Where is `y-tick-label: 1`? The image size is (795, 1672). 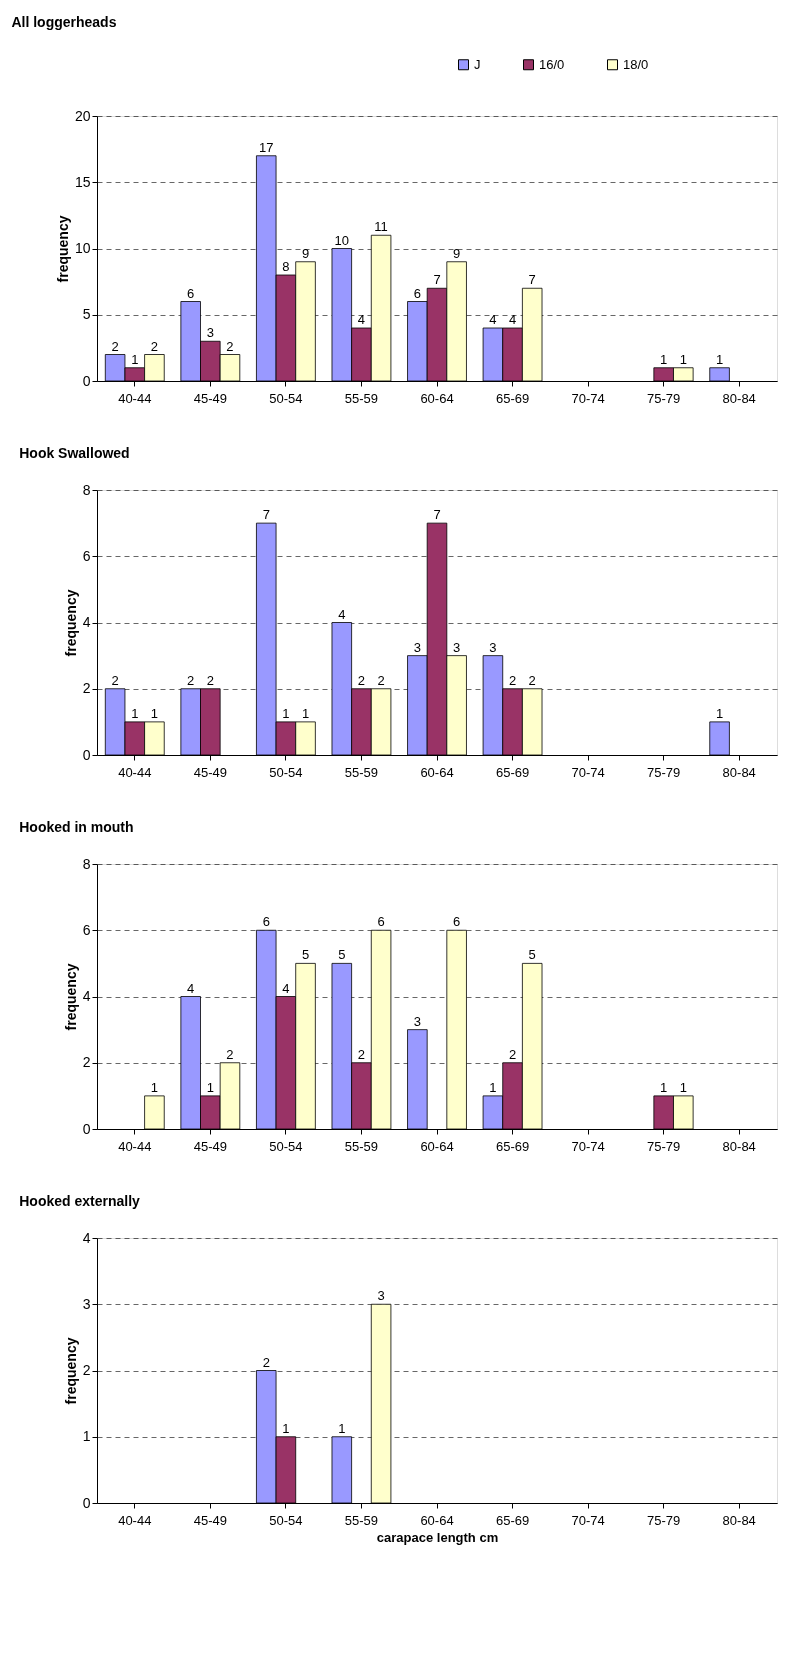 y-tick-label: 1 is located at coordinates (86, 1436).